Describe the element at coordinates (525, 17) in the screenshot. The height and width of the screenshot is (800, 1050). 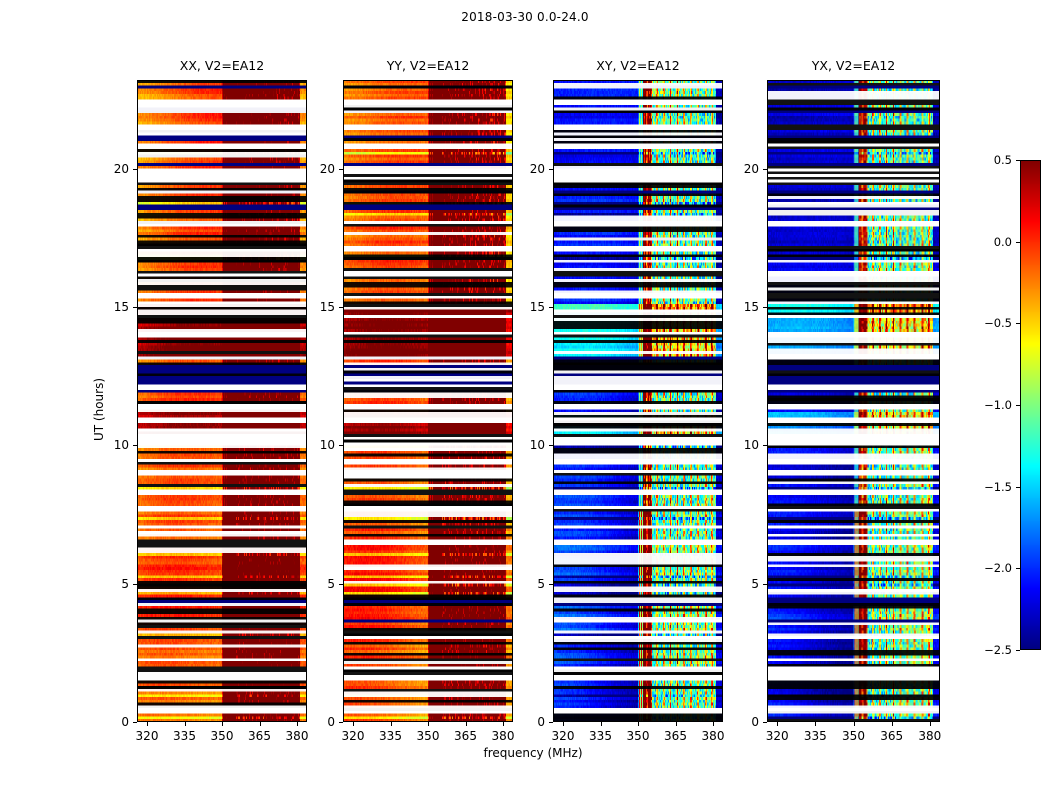
I see `figure-suptitle: 2018-03-30 0.0-24.0` at that location.